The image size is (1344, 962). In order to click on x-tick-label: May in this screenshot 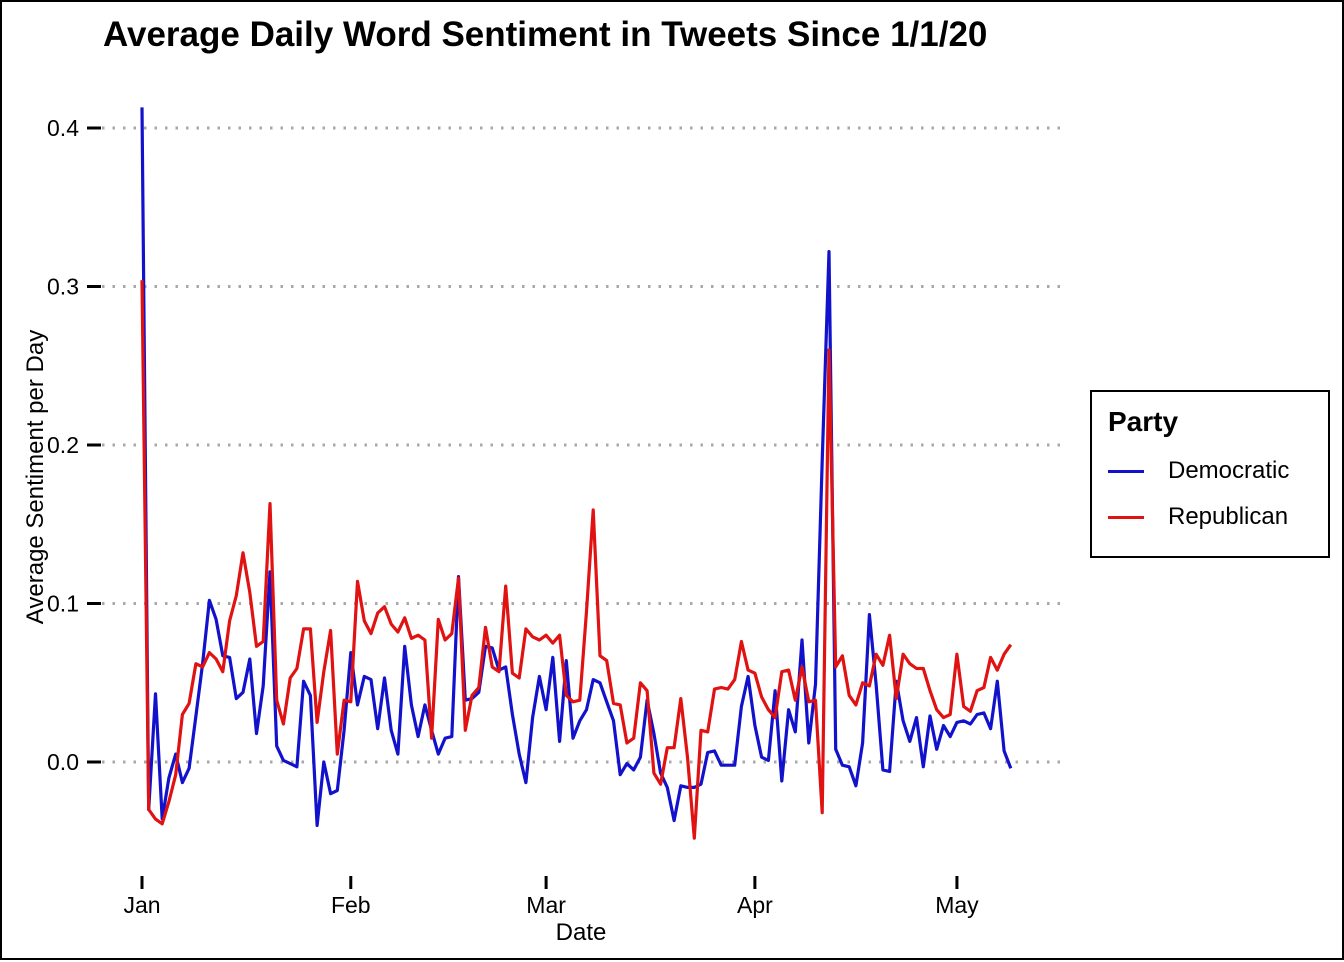, I will do `click(957, 905)`.